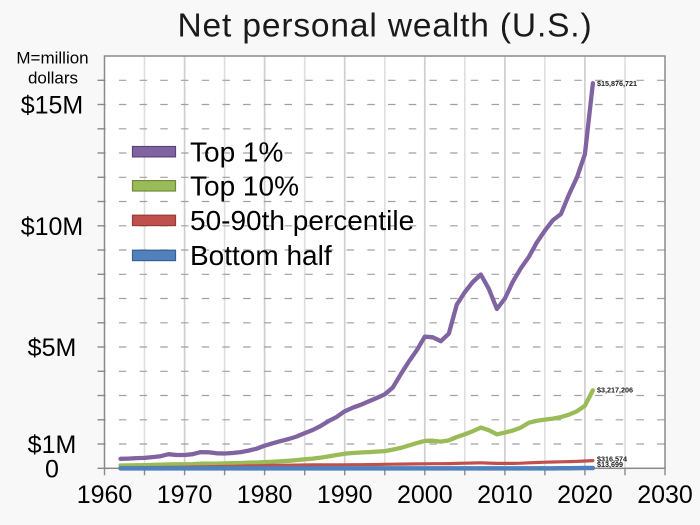  I want to click on svg-text: 1980, so click(265, 495).